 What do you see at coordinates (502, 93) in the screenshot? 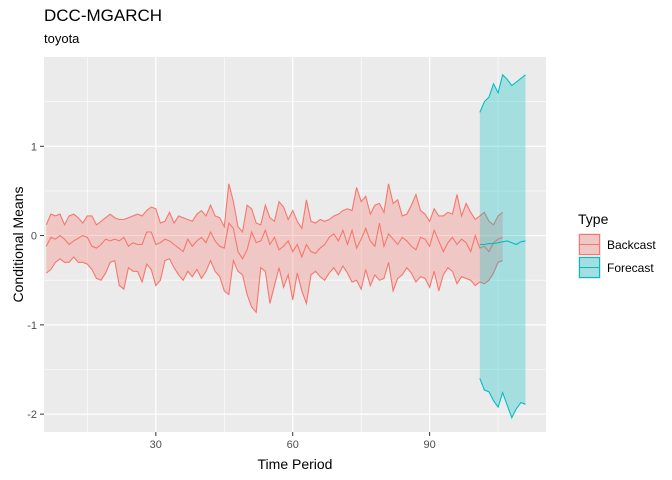
I see `forecast-upper-line` at bounding box center [502, 93].